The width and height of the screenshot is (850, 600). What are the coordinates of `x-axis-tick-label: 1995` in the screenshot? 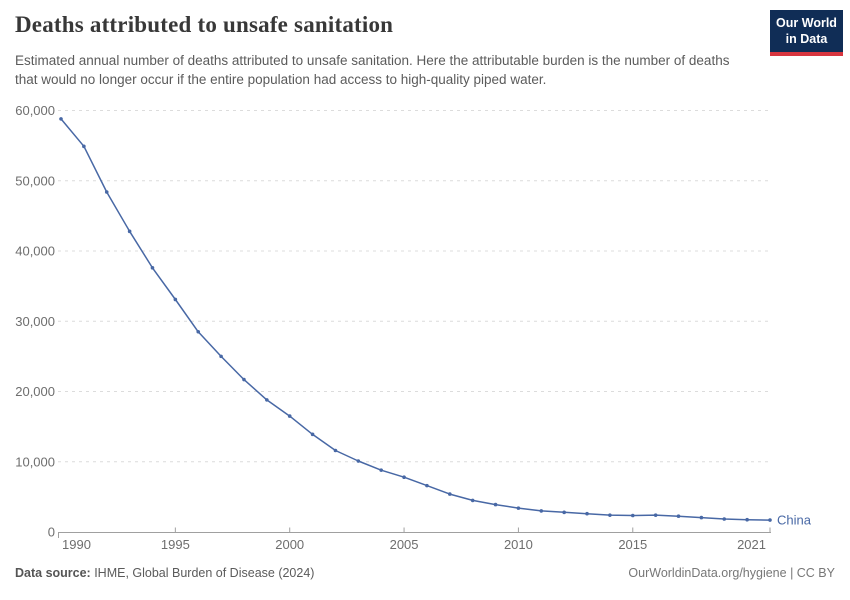 It's located at (175, 544).